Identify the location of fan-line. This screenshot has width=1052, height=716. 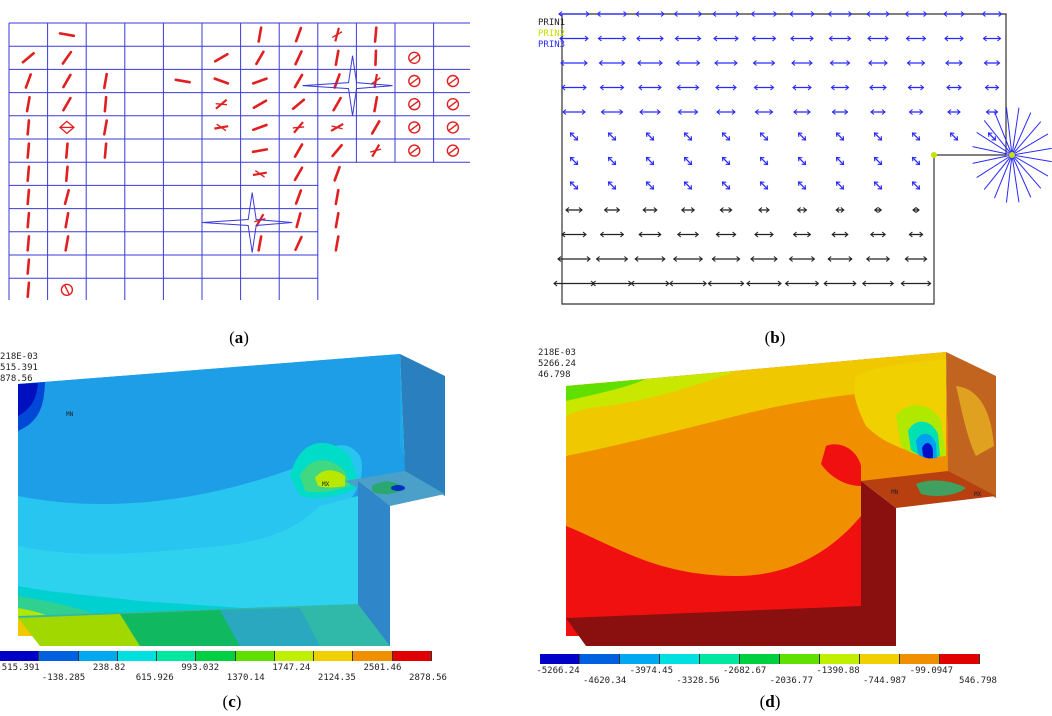
(1030, 165).